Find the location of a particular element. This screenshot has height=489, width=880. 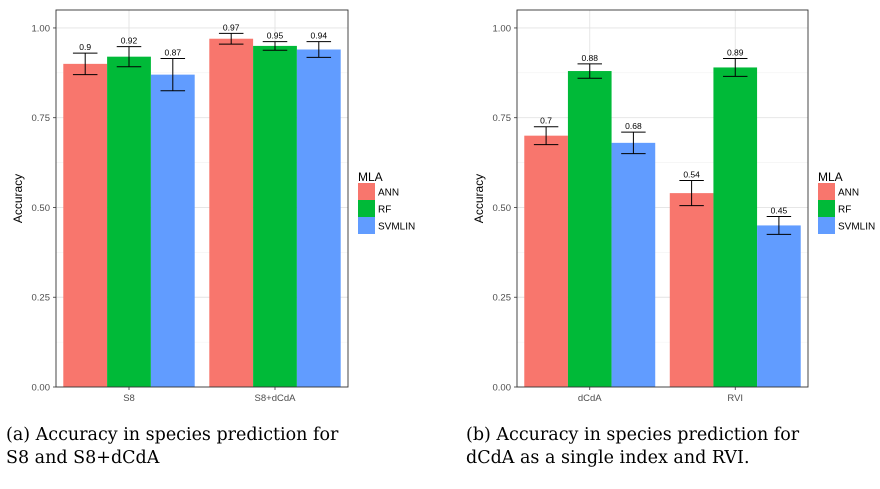

data-label: 0.7 is located at coordinates (546, 121).